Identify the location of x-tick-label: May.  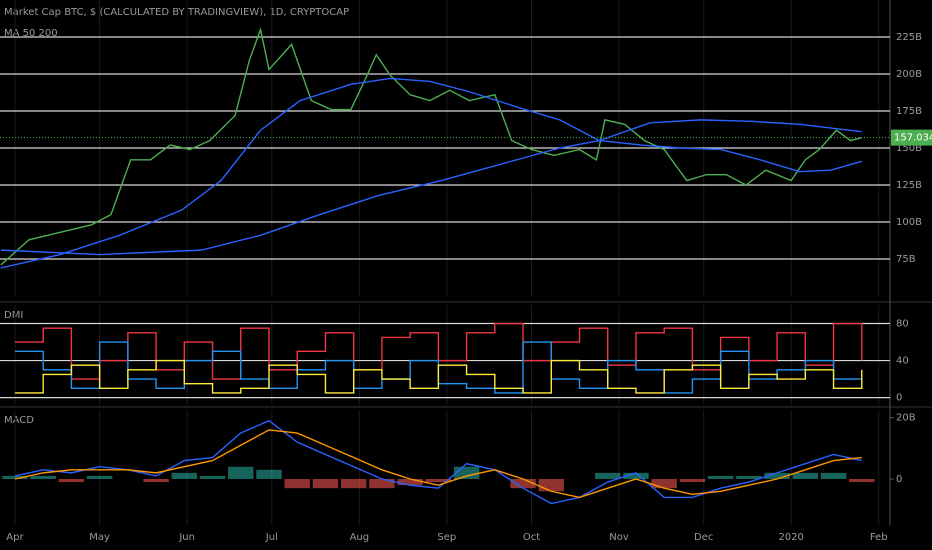
(99, 537).